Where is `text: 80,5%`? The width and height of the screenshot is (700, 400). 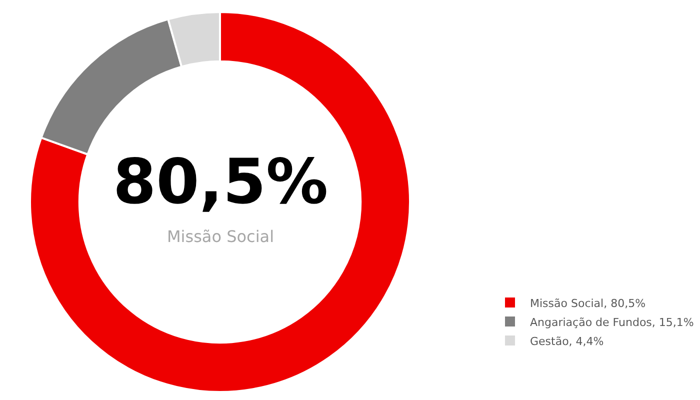 text: 80,5% is located at coordinates (220, 181).